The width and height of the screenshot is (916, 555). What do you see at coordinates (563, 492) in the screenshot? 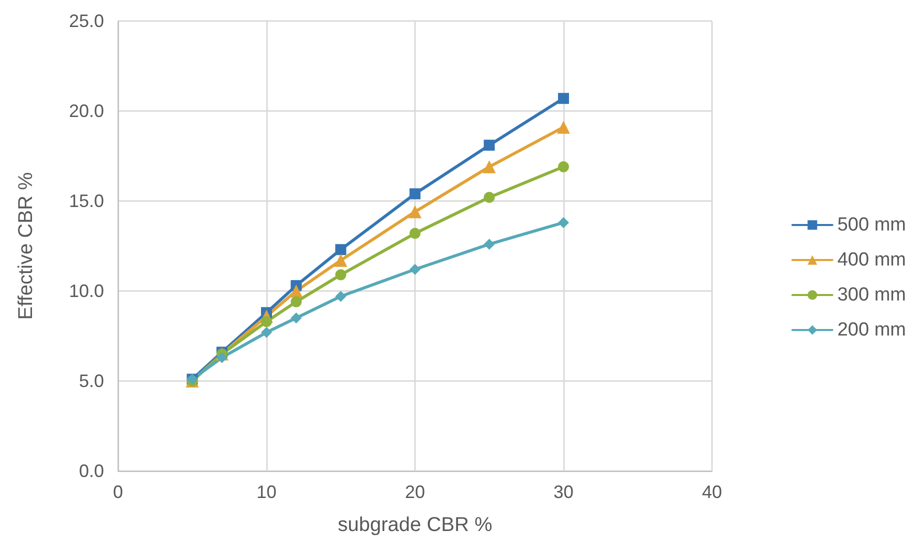
I see `x-tick-label: 30` at bounding box center [563, 492].